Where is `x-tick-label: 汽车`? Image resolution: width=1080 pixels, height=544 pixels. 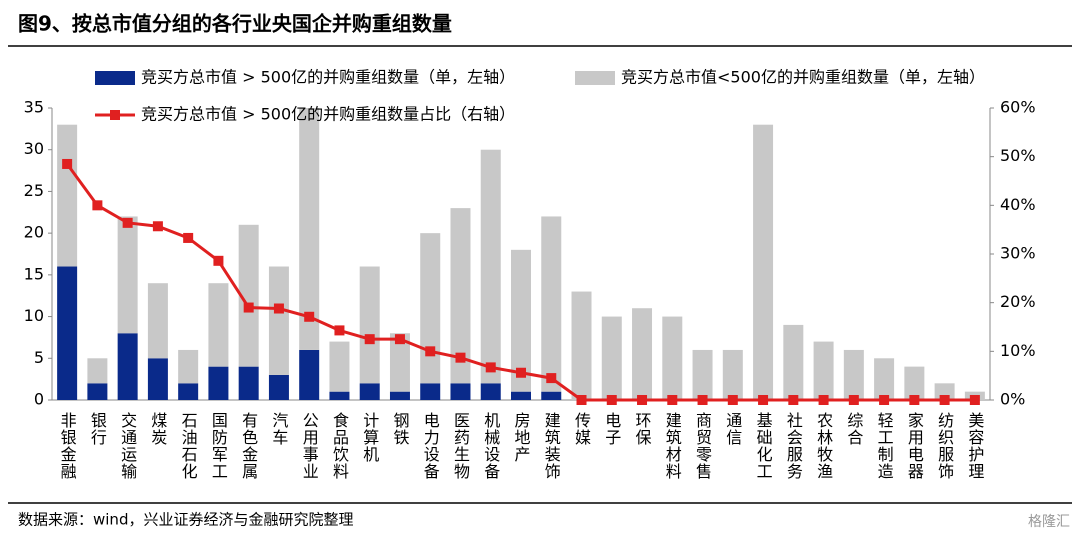
x-tick-label: 汽车 is located at coordinates (278, 429).